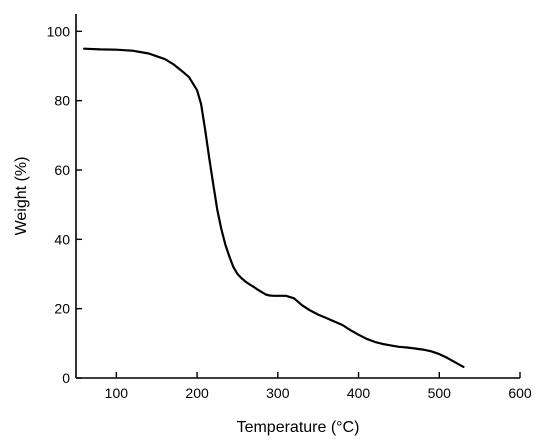  Describe the element at coordinates (66, 378) in the screenshot. I see `y-tick-label-0: 0` at that location.